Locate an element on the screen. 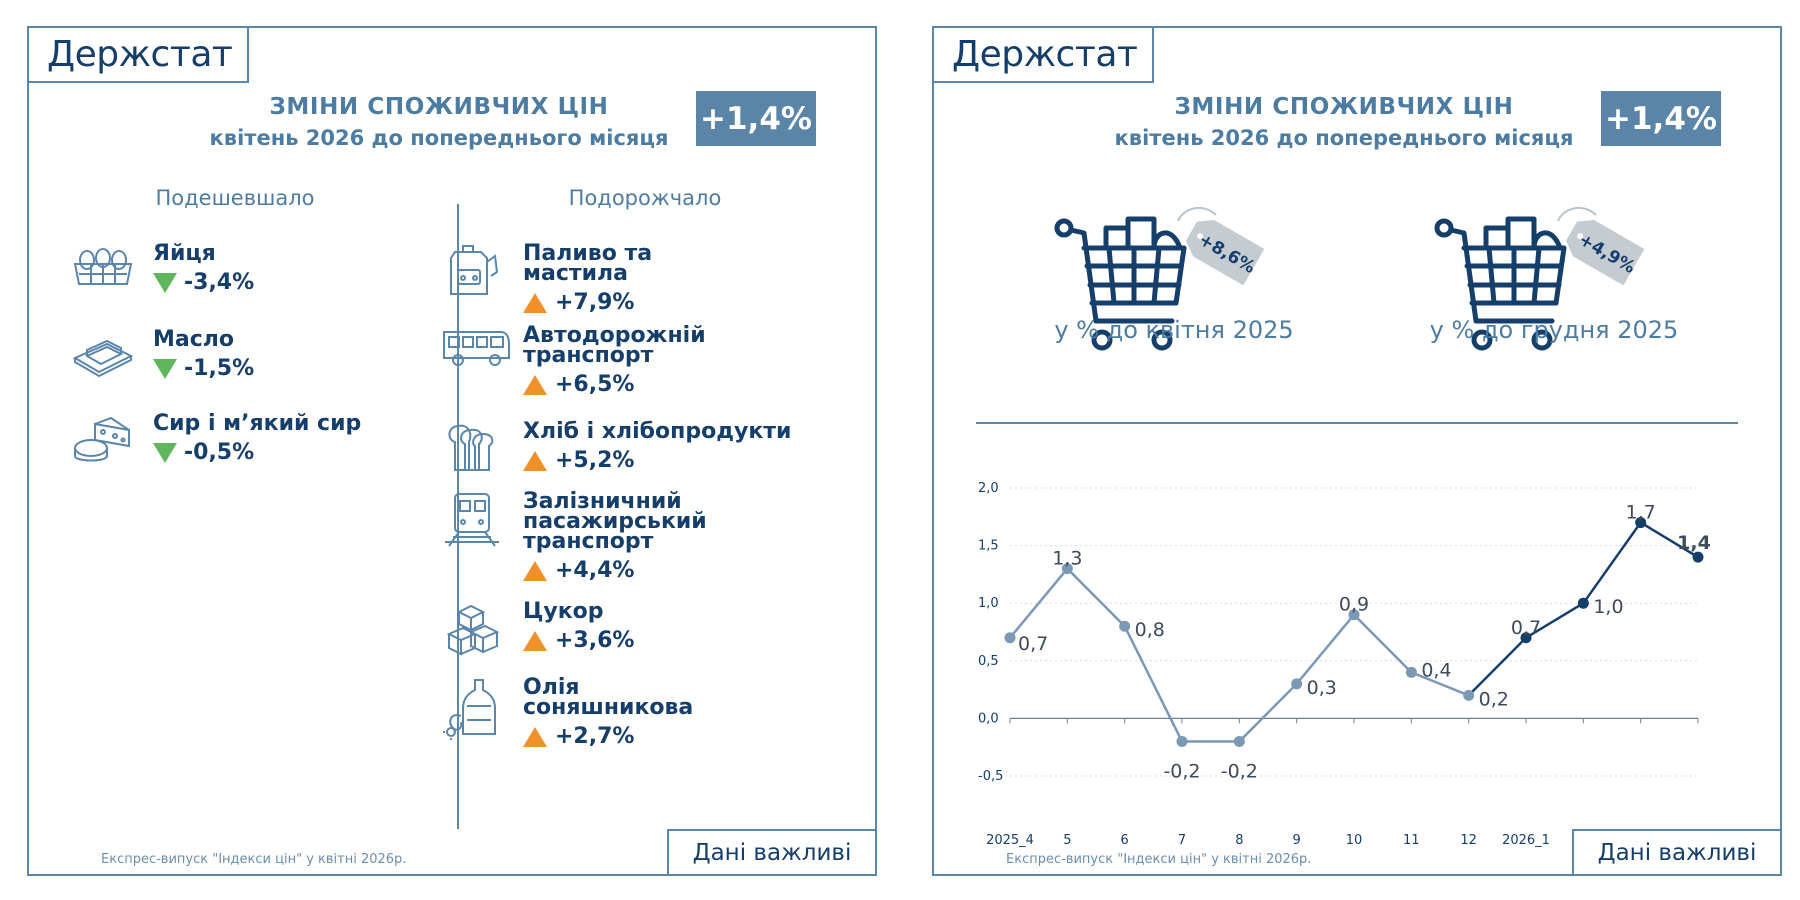 The height and width of the screenshot is (900, 1800). pricier-item-value: +6,5% is located at coordinates (578, 384).